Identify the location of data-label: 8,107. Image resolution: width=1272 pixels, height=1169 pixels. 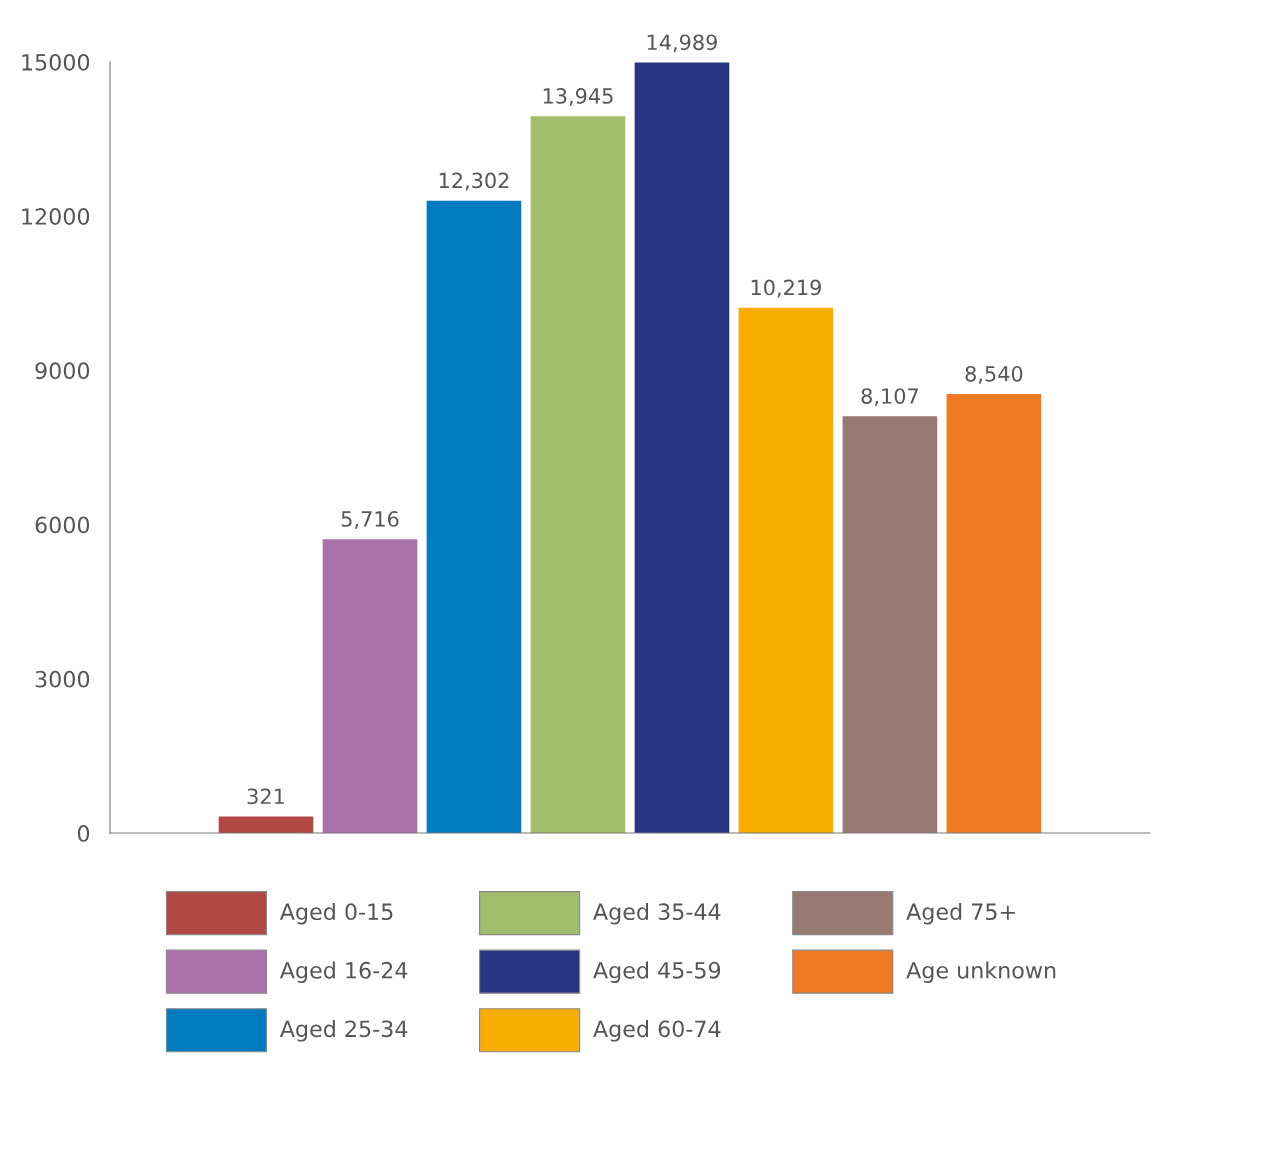
(889, 397).